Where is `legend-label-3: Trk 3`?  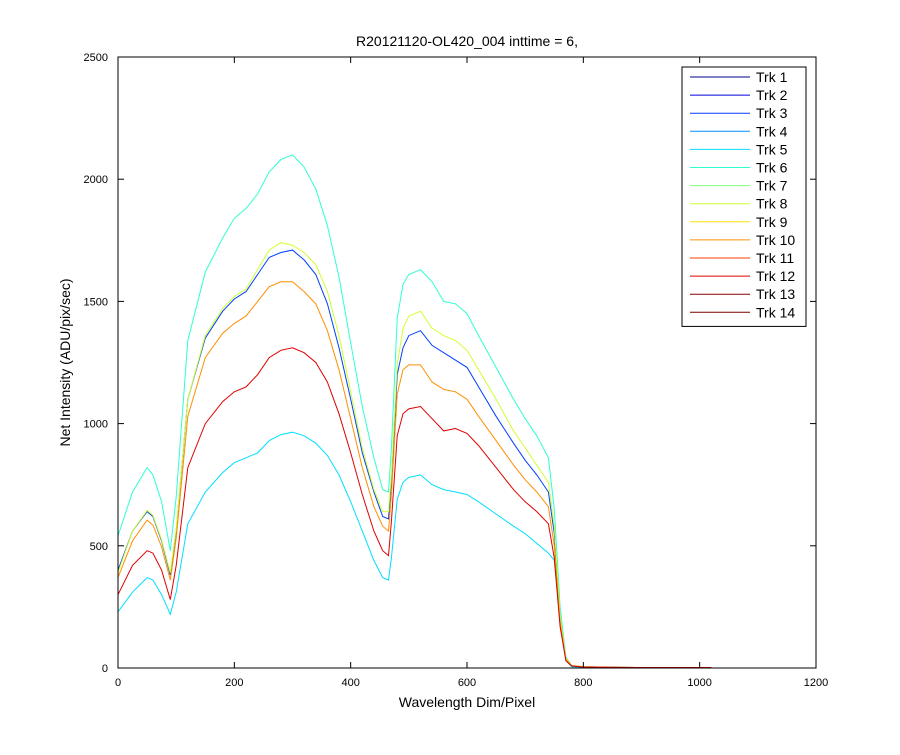
legend-label-3: Trk 3 is located at coordinates (772, 113).